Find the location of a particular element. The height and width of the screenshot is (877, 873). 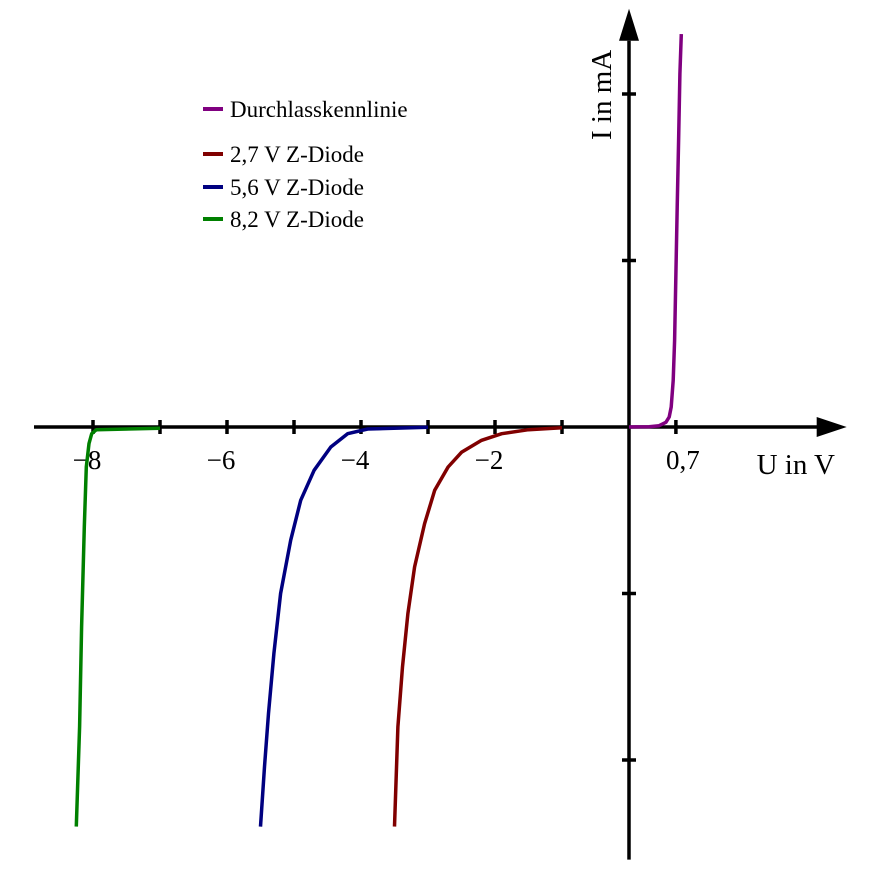

x-axis-tick-labels: −8 −6 −4 −2 0,7 is located at coordinates (386, 460).